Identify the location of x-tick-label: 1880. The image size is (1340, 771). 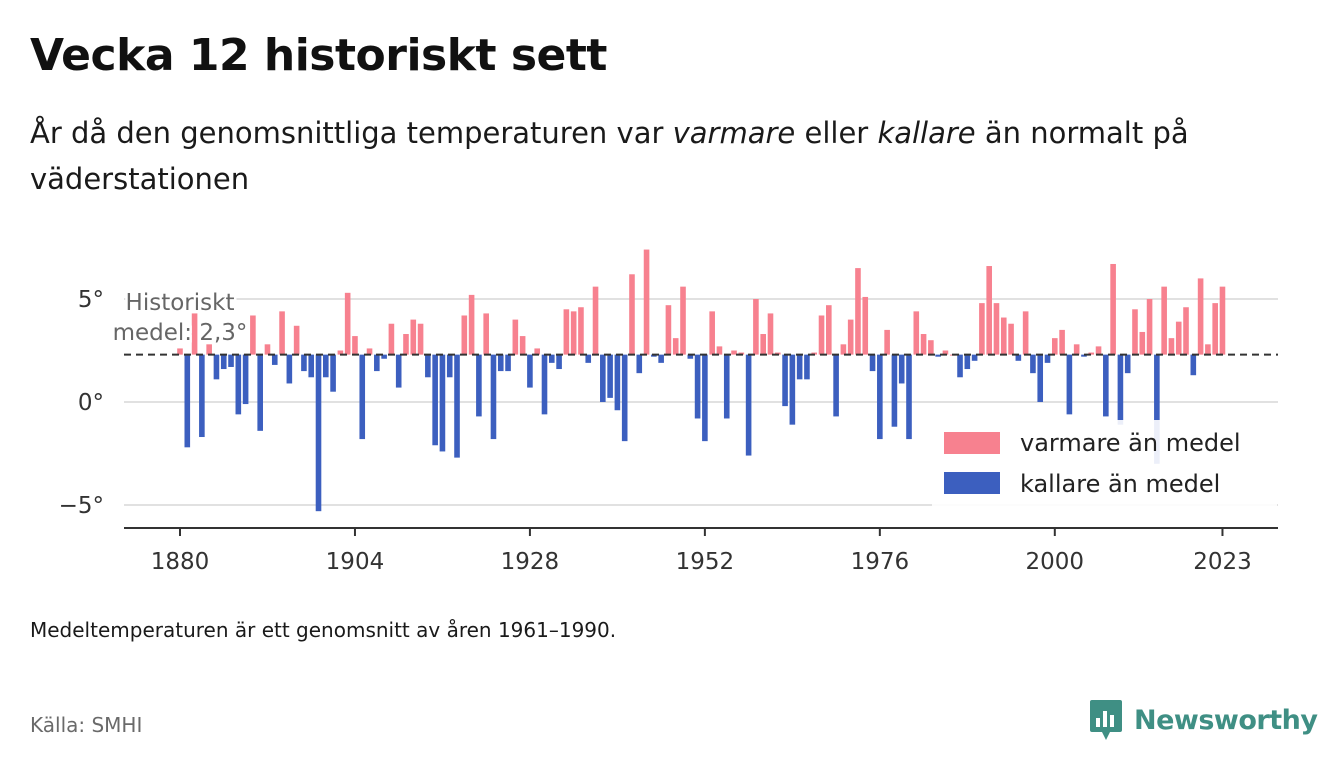
(180, 562).